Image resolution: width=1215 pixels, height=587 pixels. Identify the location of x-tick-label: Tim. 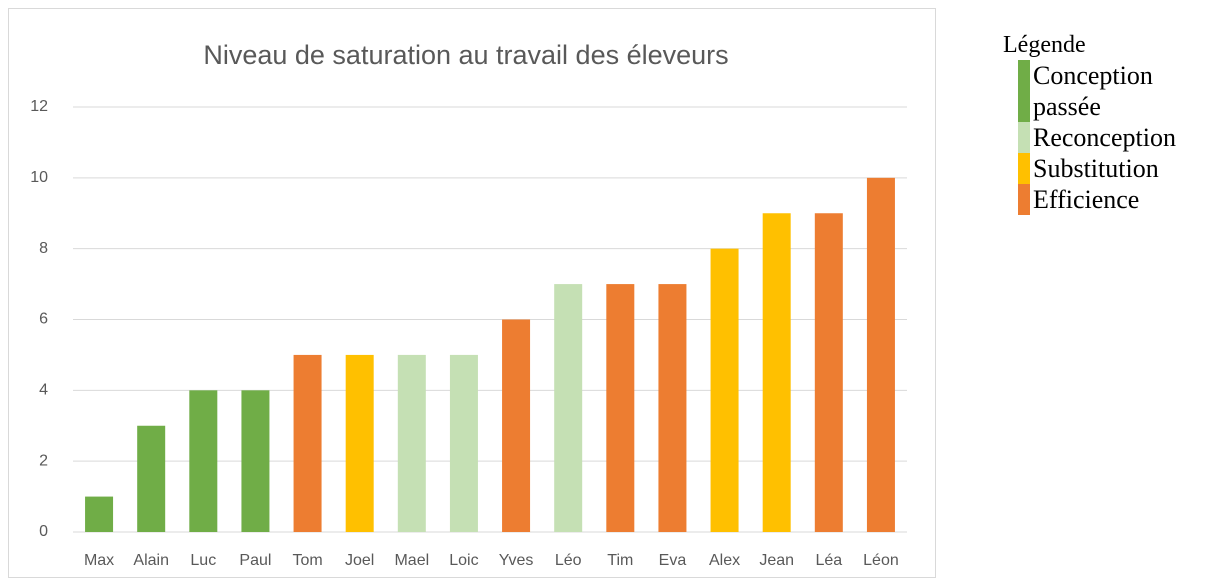
(620, 560).